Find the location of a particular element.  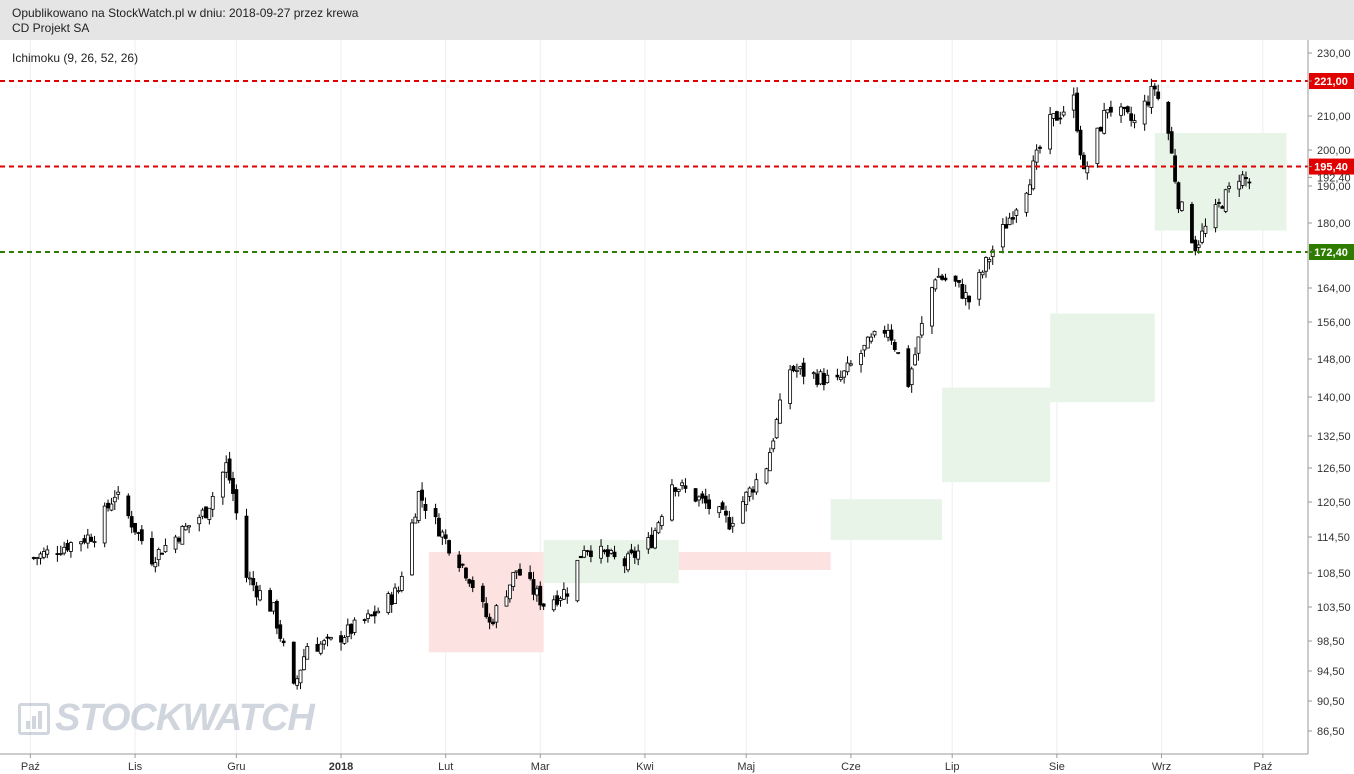

y-tick-label: 230,00 is located at coordinates (1334, 54).